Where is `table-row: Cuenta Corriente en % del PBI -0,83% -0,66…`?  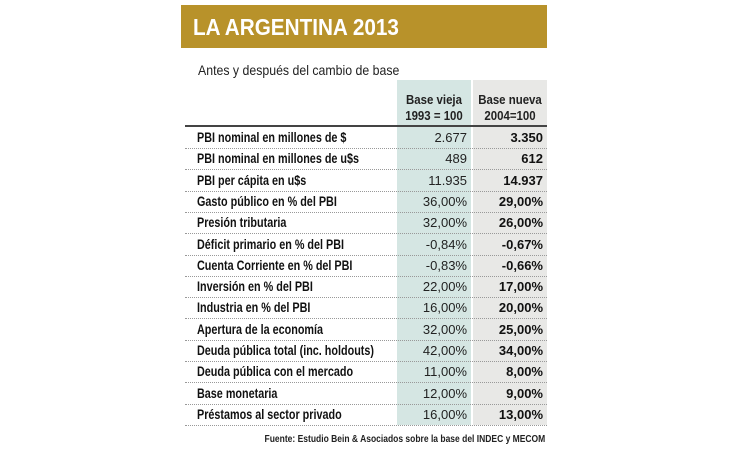
table-row: Cuenta Corriente en % del PBI -0,83% -0,66… is located at coordinates (366, 266).